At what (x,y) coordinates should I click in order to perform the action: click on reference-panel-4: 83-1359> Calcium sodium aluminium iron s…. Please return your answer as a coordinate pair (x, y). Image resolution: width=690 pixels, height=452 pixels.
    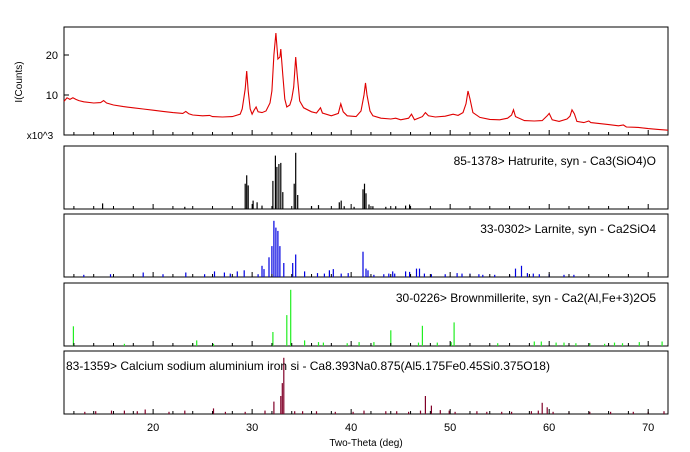
    Looking at the image, I should click on (366, 382).